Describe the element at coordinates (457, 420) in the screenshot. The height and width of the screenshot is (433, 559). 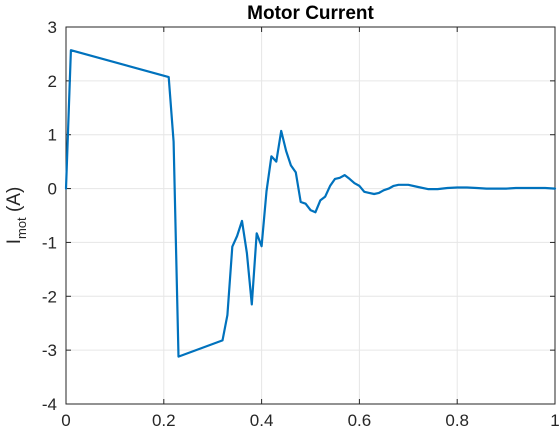
I see `x-tick-label: 0.8` at that location.